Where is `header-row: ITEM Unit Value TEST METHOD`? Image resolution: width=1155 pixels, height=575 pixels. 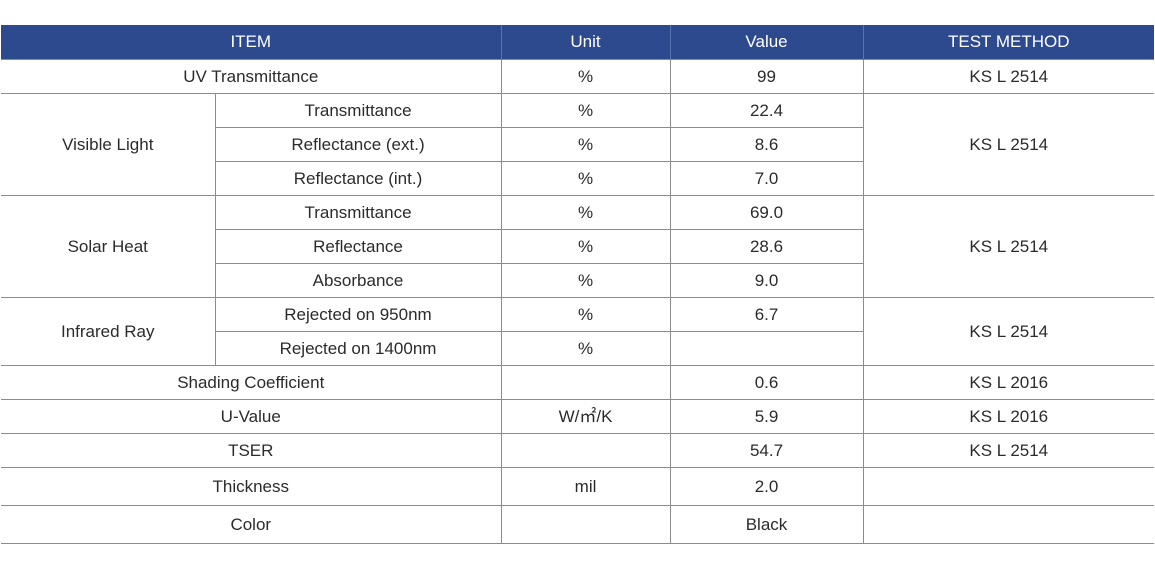
header-row: ITEM Unit Value TEST METHOD is located at coordinates (578, 42).